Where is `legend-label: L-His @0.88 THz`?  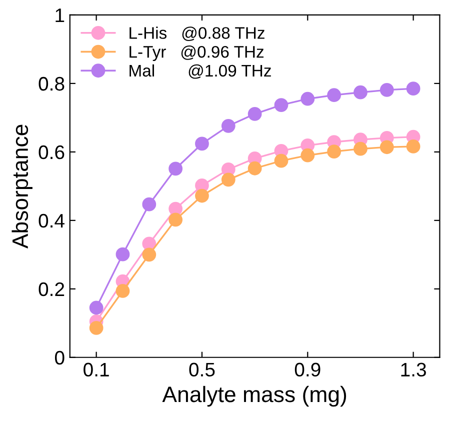 legend-label: L-His @0.88 THz is located at coordinates (197, 34).